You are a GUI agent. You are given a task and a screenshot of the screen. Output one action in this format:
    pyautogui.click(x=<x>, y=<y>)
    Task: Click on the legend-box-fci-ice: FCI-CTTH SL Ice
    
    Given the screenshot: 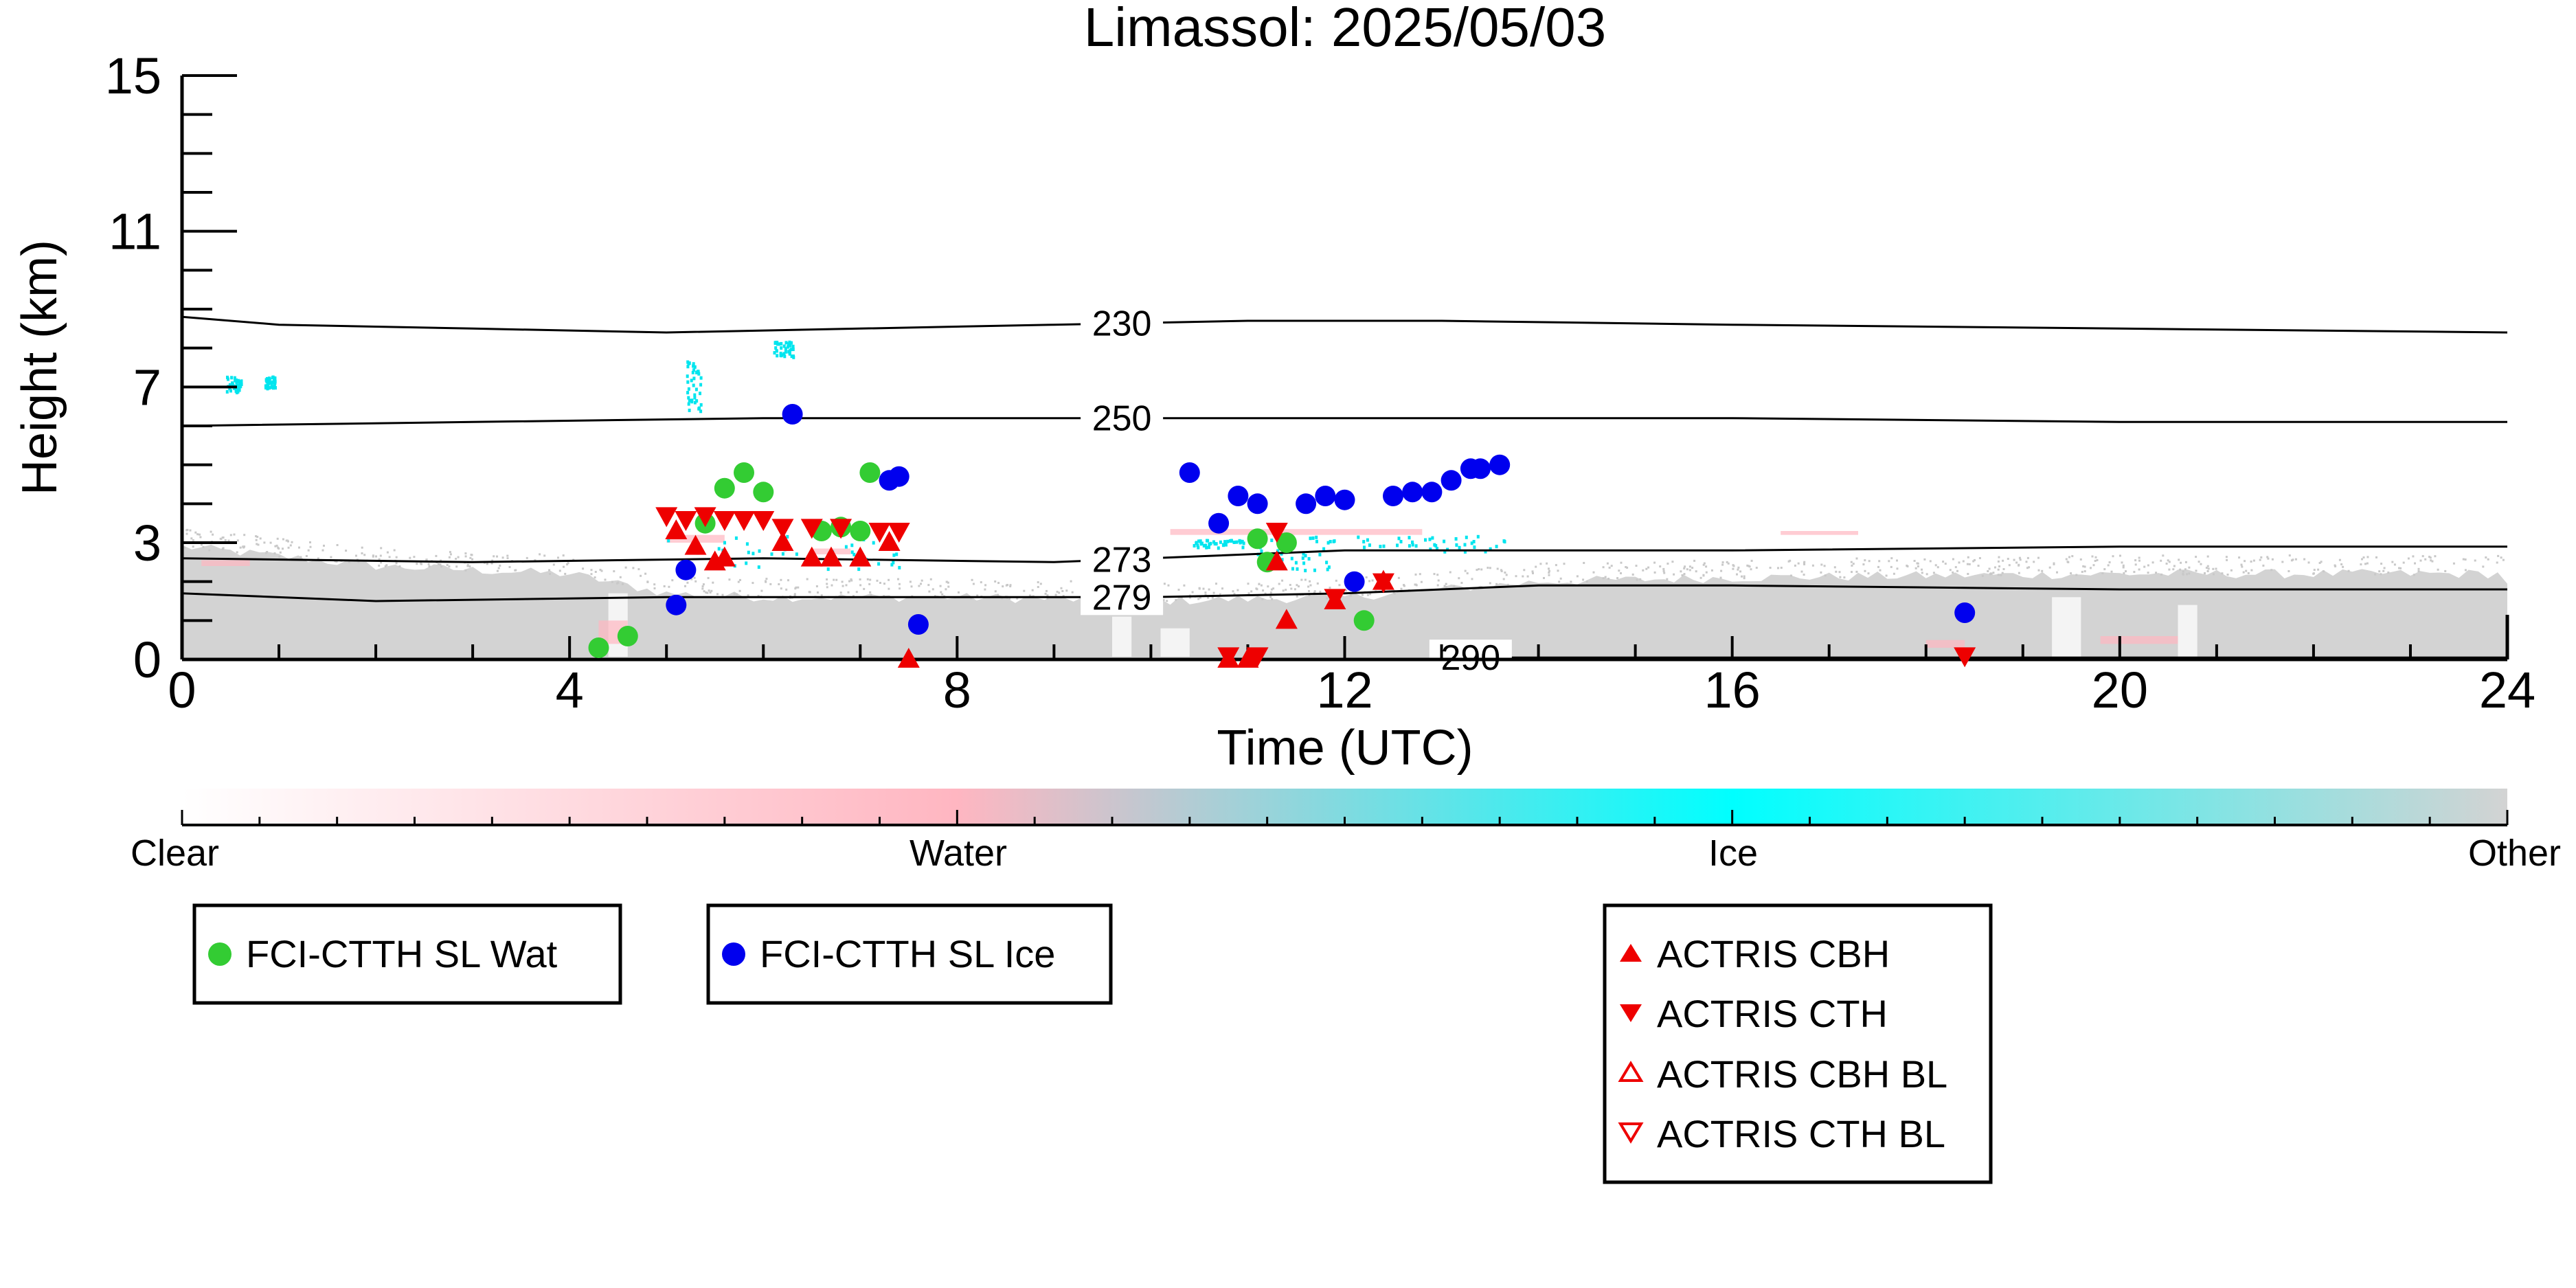 What is the action you would take?
    pyautogui.click(x=909, y=954)
    